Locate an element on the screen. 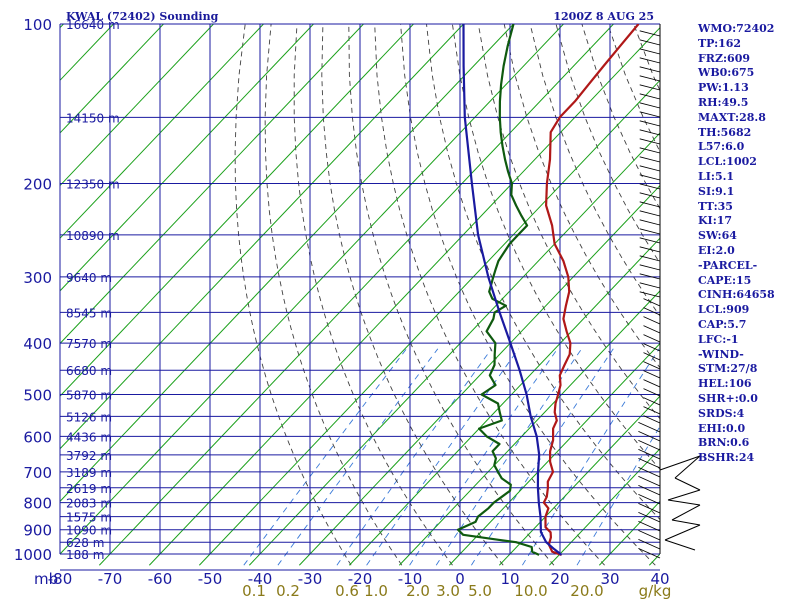 The height and width of the screenshot is (600, 800). height-label: 7570 m is located at coordinates (89, 344).